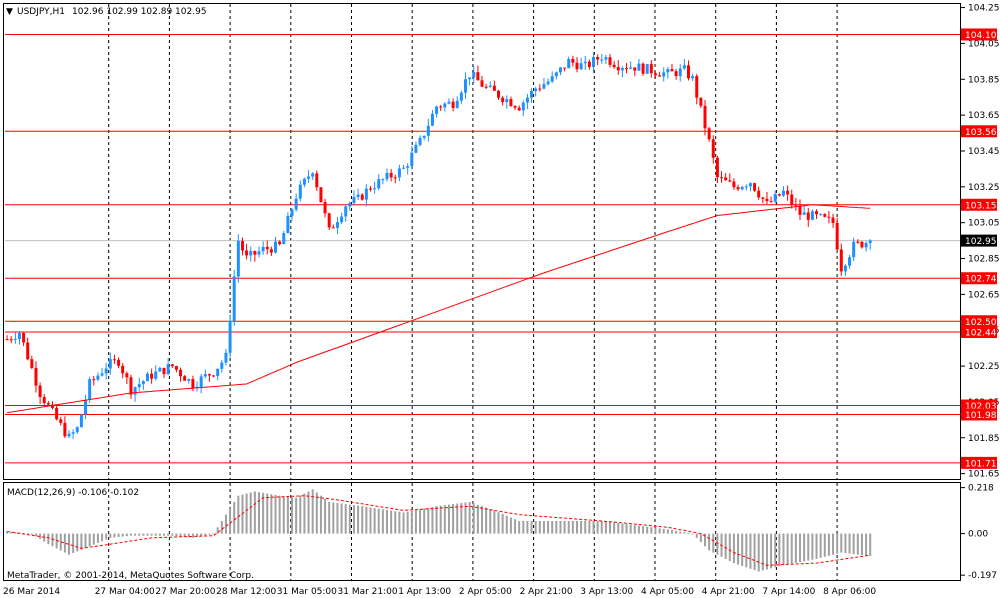  What do you see at coordinates (41, 12) in the screenshot?
I see `symbol-label: USDJPY,H1` at bounding box center [41, 12].